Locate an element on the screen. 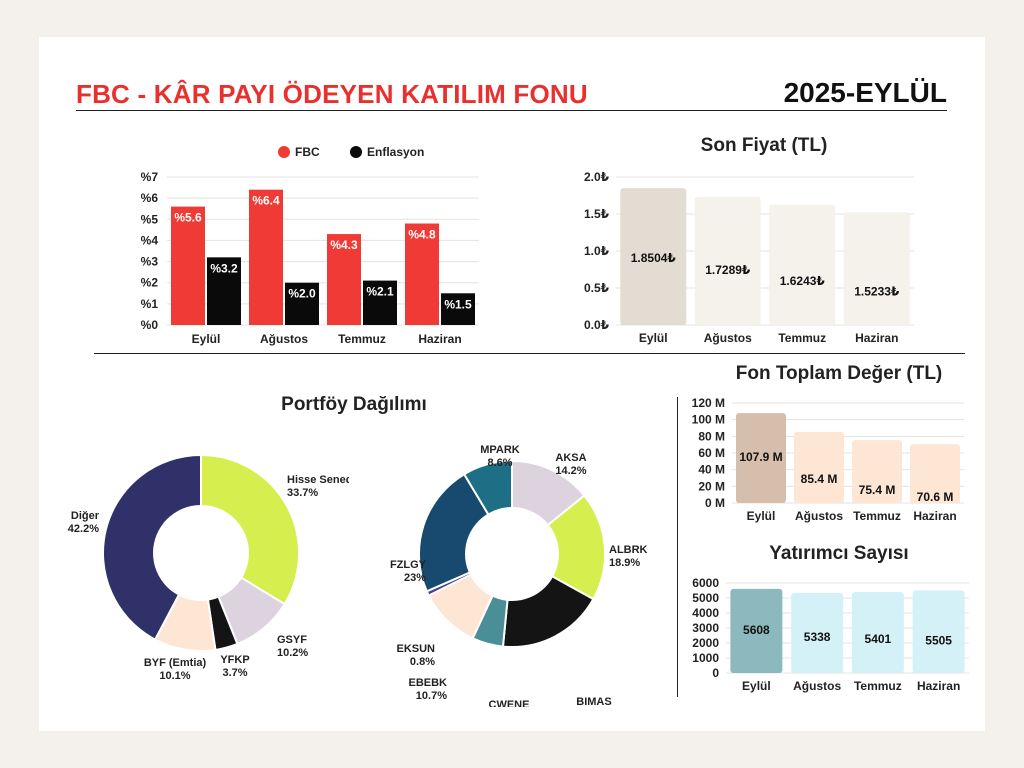  bar-enflasyon-agustos is located at coordinates (302, 303).